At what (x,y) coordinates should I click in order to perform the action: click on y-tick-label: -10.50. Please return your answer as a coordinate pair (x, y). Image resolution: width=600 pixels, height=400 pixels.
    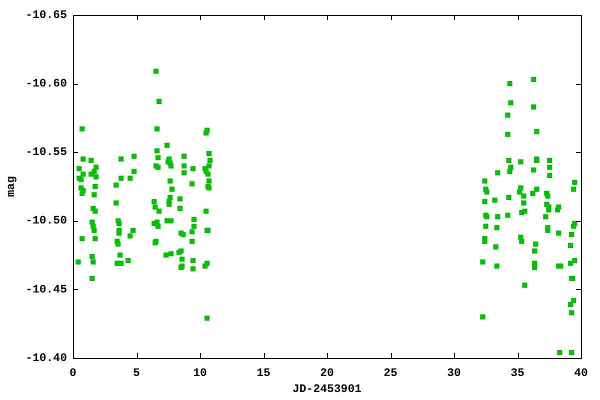
    Looking at the image, I should click on (47, 221).